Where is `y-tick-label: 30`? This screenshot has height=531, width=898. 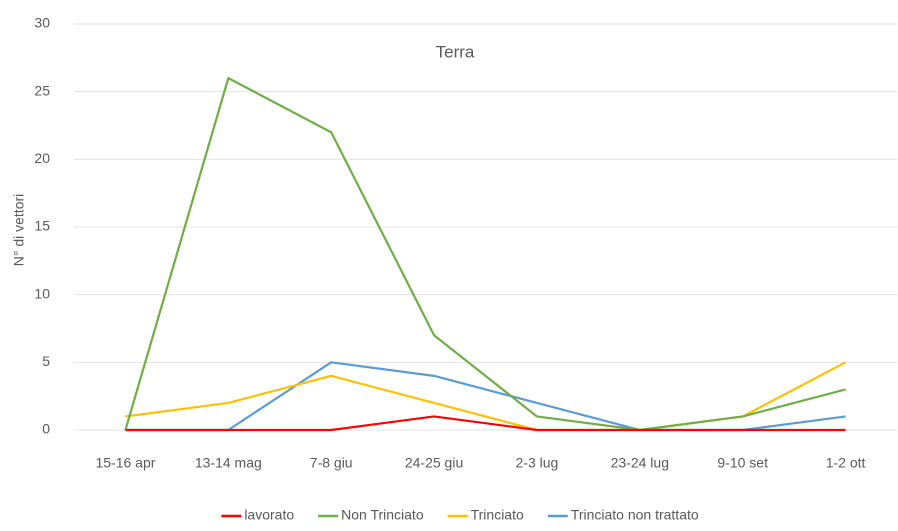 y-tick-label: 30 is located at coordinates (42, 23).